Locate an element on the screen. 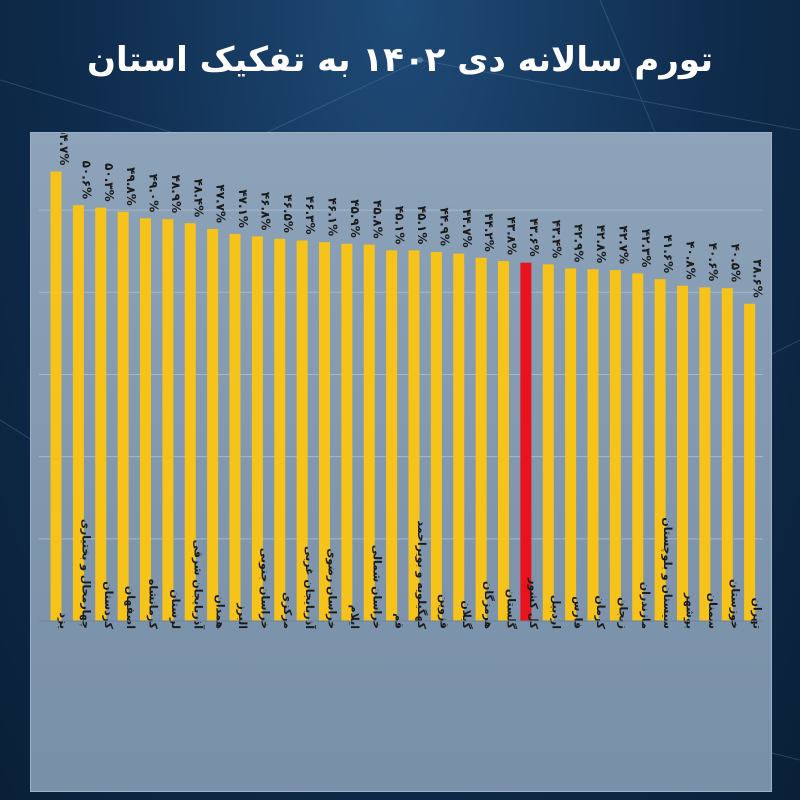  data-label: ۴۵.۹% is located at coordinates (355, 218).